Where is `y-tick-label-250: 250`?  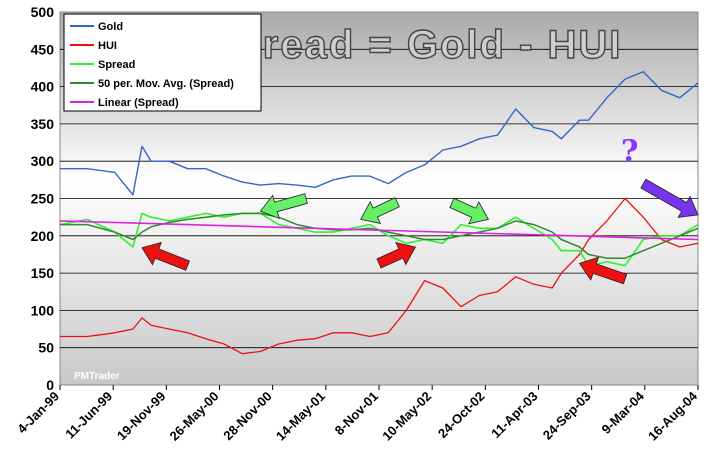 y-tick-label-250: 250 is located at coordinates (43, 199).